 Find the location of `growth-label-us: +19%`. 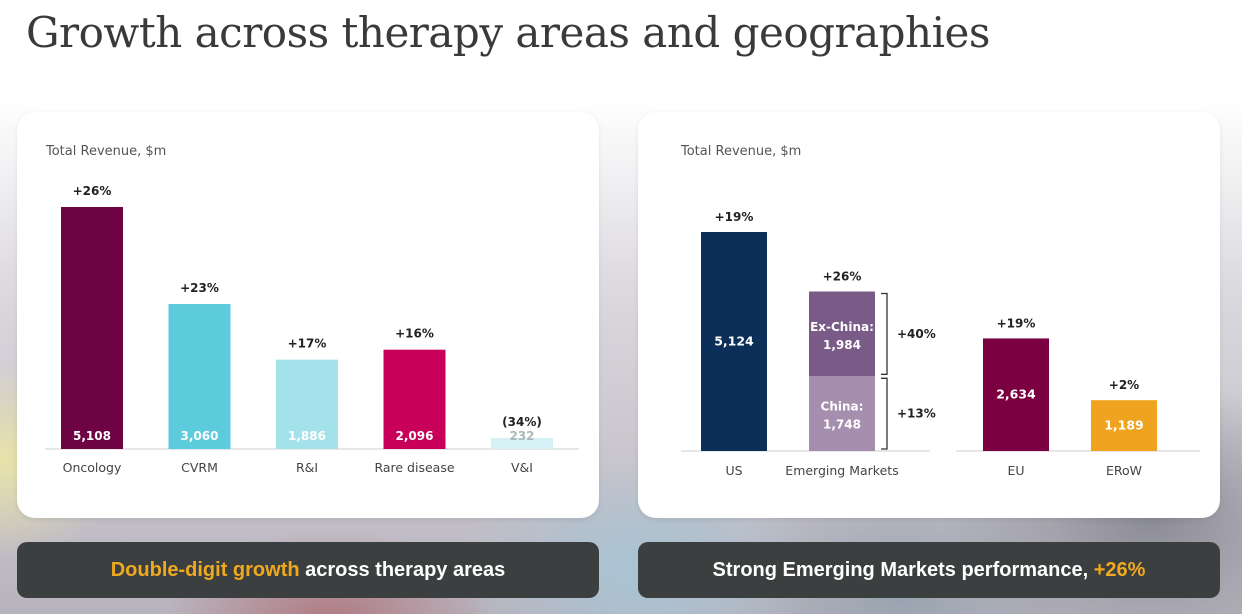

growth-label-us: +19% is located at coordinates (734, 217).